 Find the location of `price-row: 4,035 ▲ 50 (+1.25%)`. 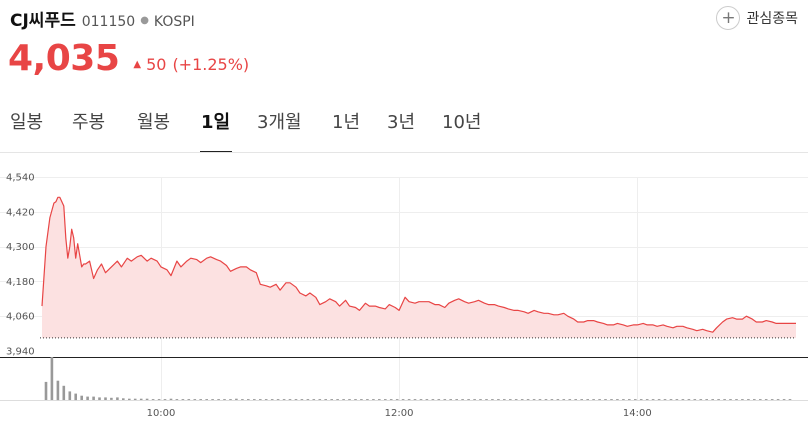

price-row: 4,035 ▲ 50 (+1.25%) is located at coordinates (128, 58).